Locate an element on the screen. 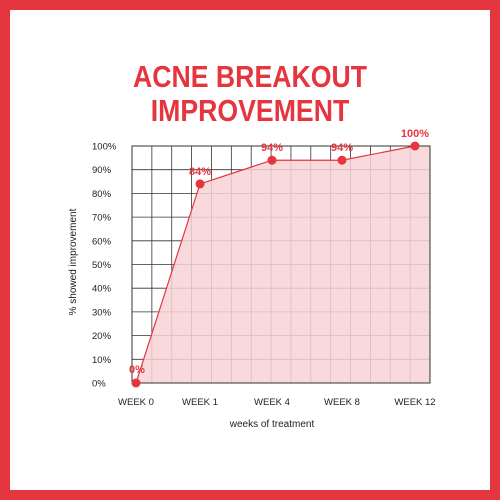 Image resolution: width=500 pixels, height=500 pixels. x-tick-labels: WEEK 0 WEEK 1 WEEK 4 WEEK 8 WEEK 12 is located at coordinates (277, 402).